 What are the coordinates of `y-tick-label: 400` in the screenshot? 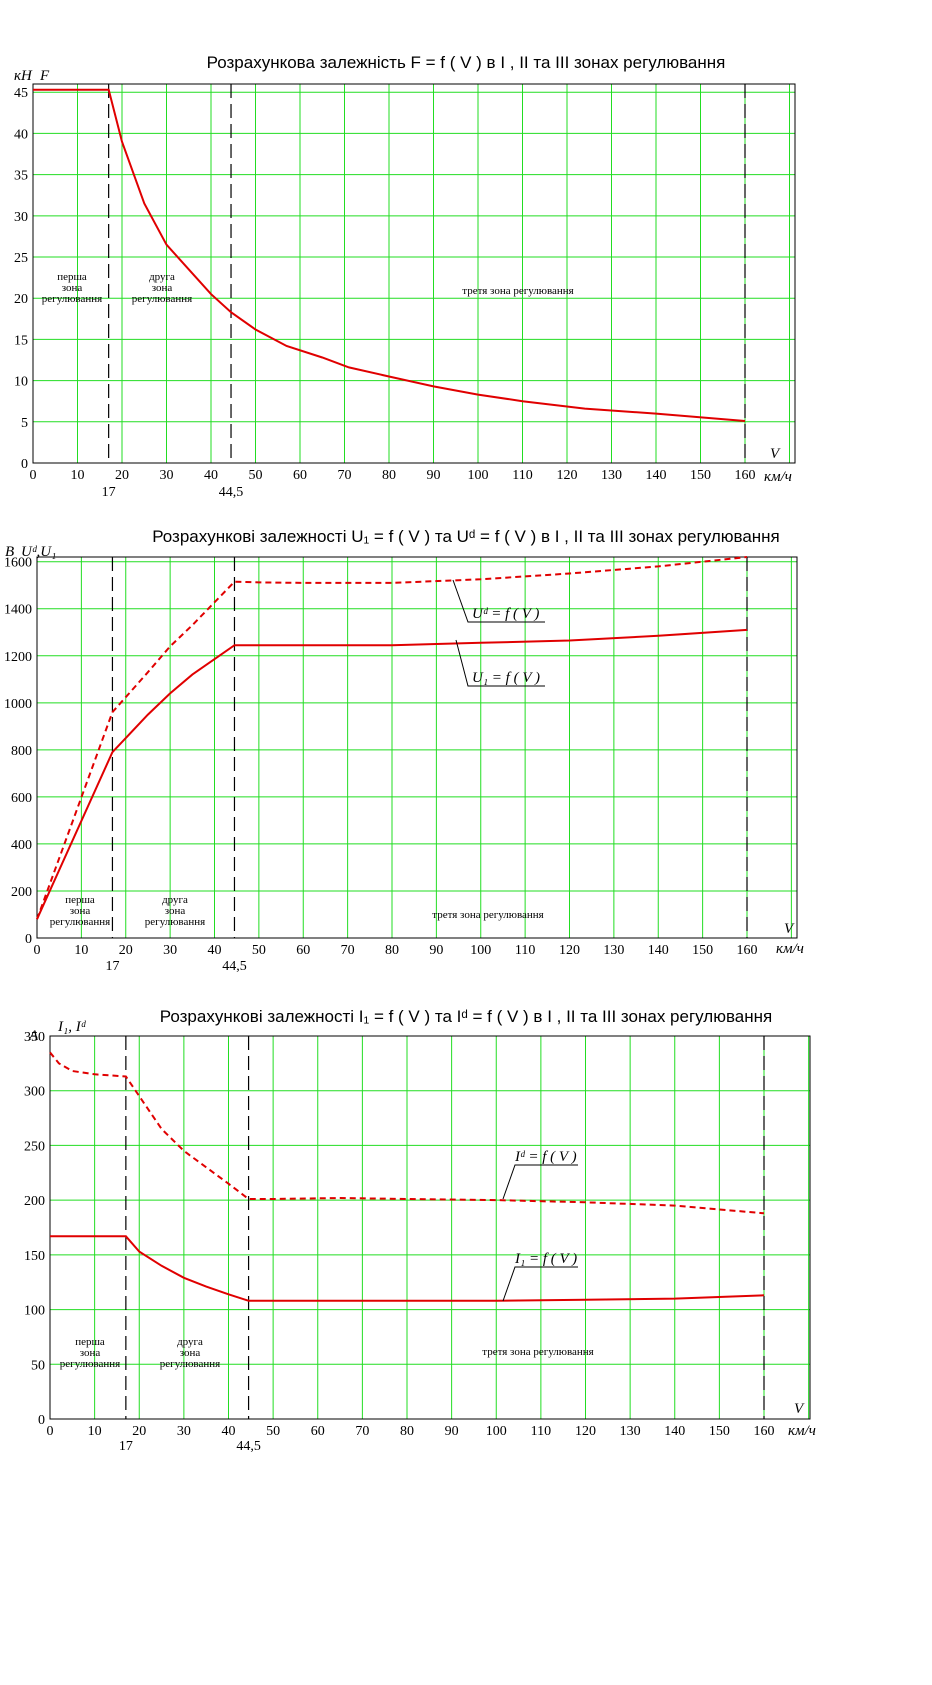 It's located at (21, 845).